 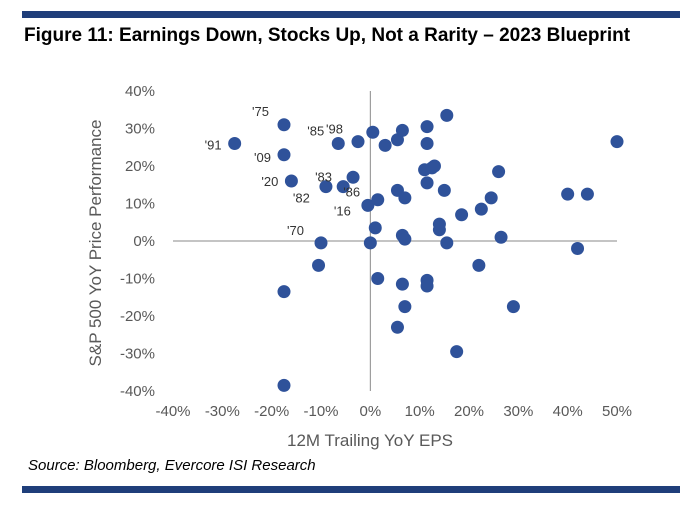 I want to click on x-tick-label: -20%, so click(x=271, y=411).